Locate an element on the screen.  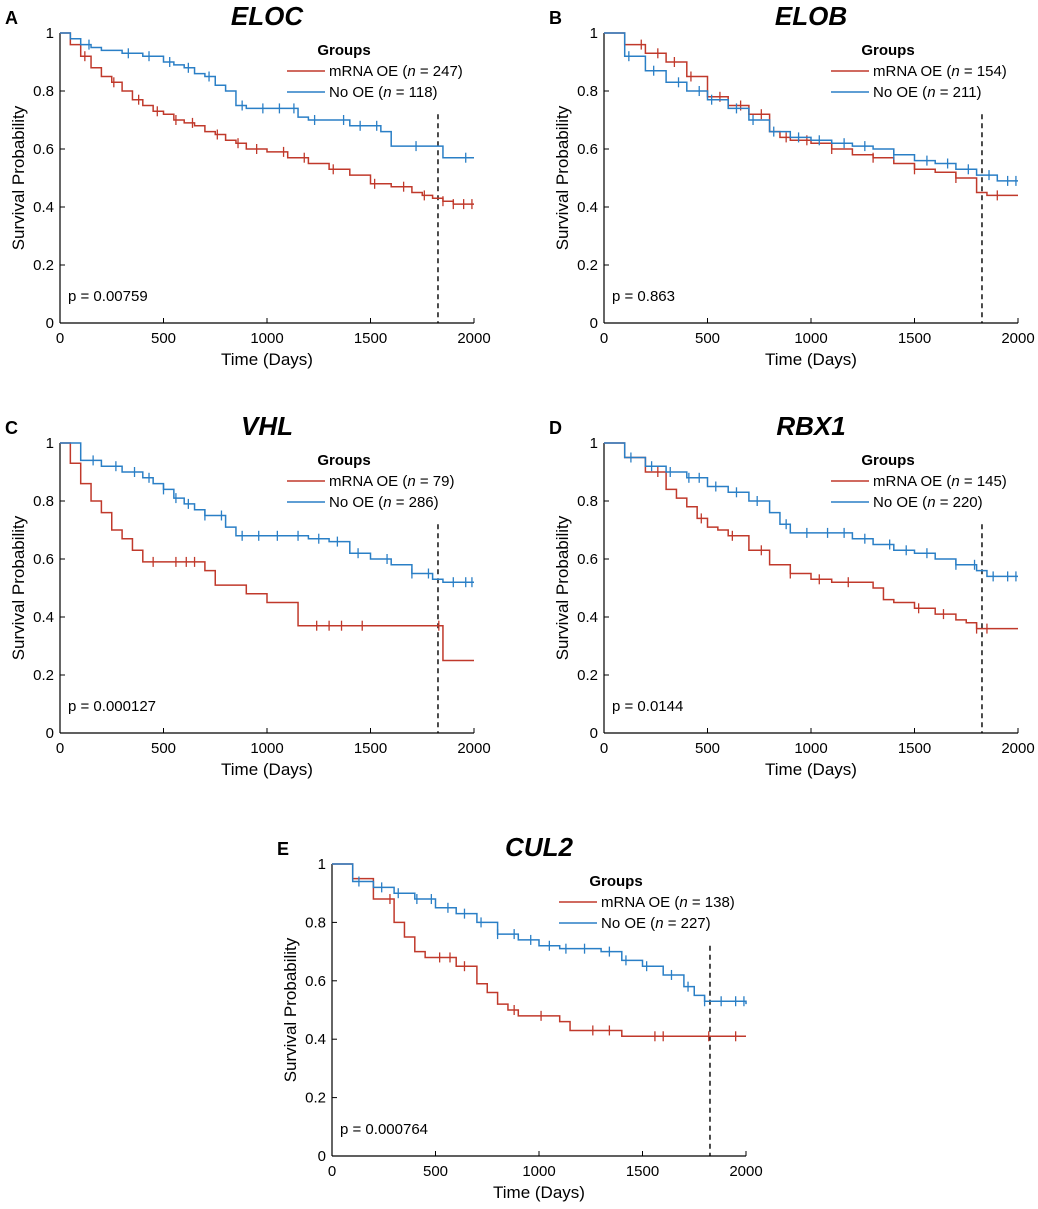
legend-n-value: = 286) is located at coordinates (415, 502).